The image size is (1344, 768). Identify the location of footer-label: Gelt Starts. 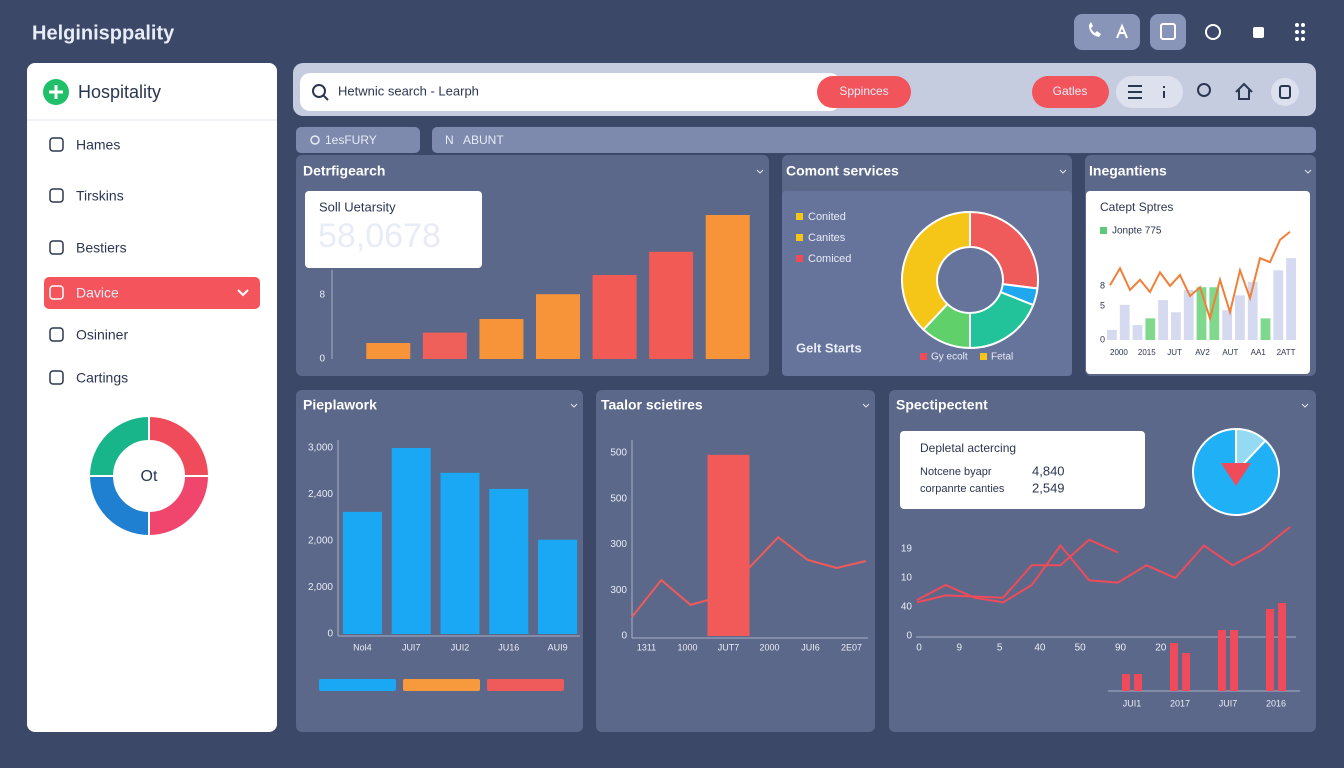
(829, 347).